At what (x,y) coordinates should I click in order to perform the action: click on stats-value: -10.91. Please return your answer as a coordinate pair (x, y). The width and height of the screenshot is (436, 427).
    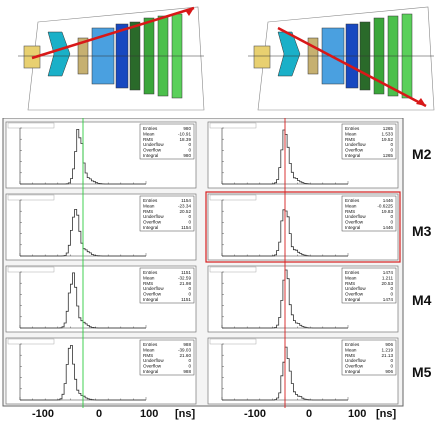
    Looking at the image, I should click on (184, 133).